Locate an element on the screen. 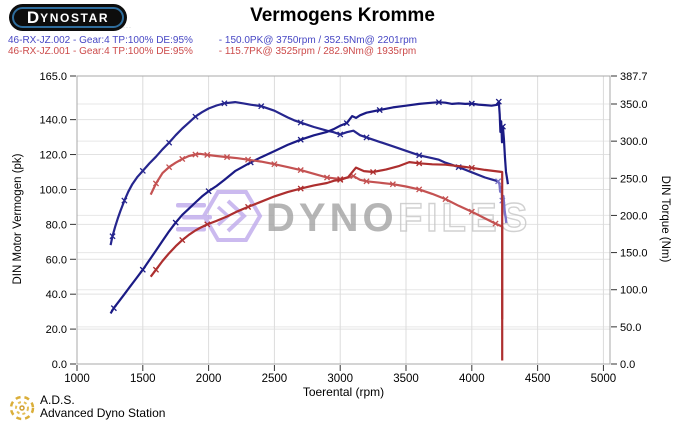  rpm-tick-label: 2500 is located at coordinates (275, 379).